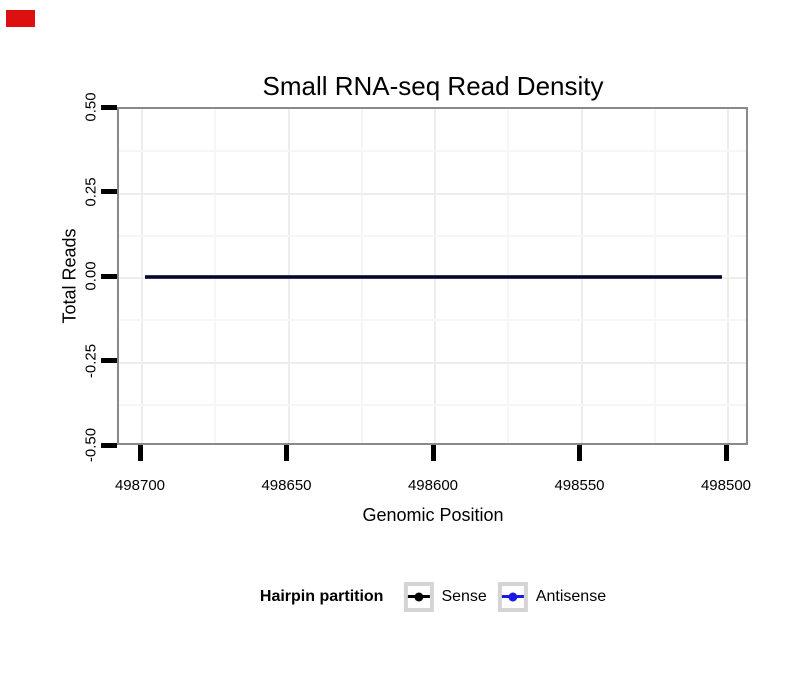  Describe the element at coordinates (579, 485) in the screenshot. I see `x-tick-label: 498550` at that location.